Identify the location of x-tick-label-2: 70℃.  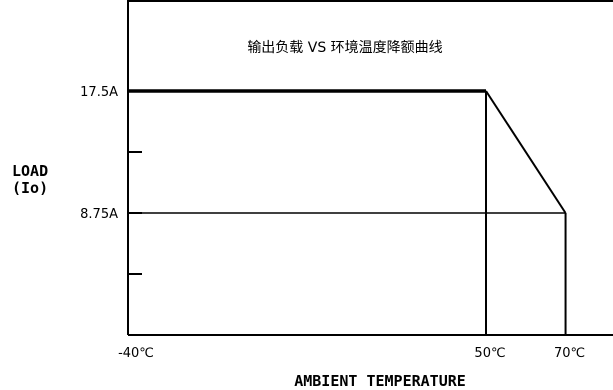
(569, 353).